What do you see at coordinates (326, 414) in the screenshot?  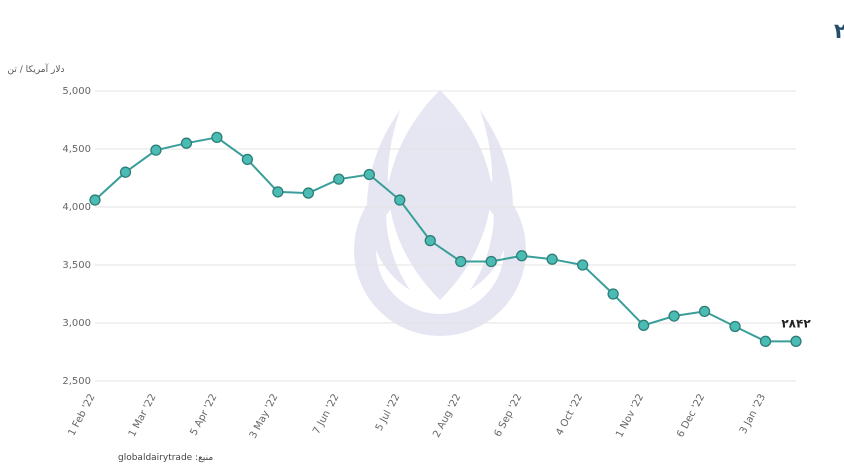 I see `x-tick-label: 7 Jun '22` at bounding box center [326, 414].